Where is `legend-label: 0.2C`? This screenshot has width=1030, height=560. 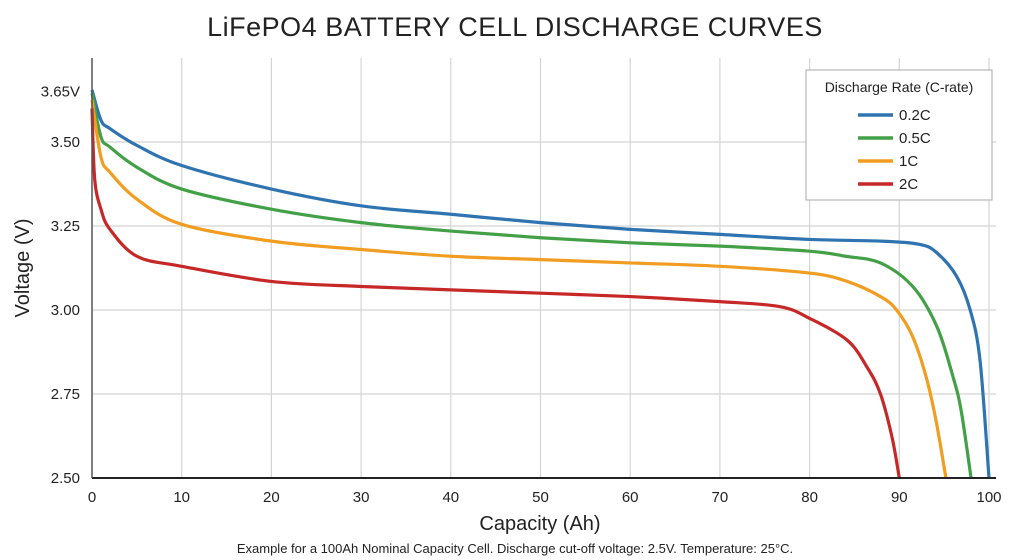 legend-label: 0.2C is located at coordinates (915, 115).